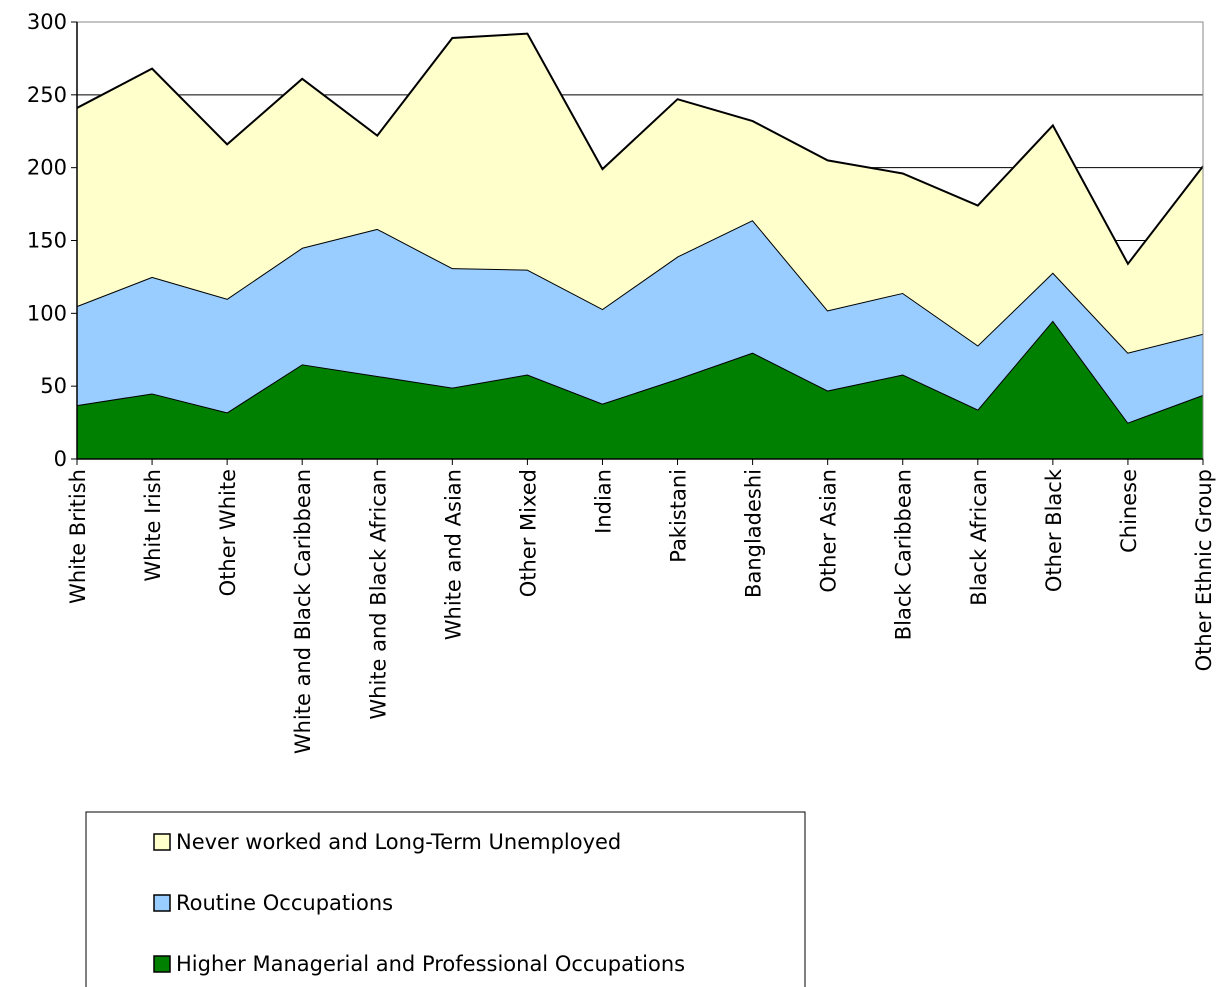 Image resolution: width=1226 pixels, height=987 pixels. I want to click on x-tick-label: Other White, so click(228, 532).